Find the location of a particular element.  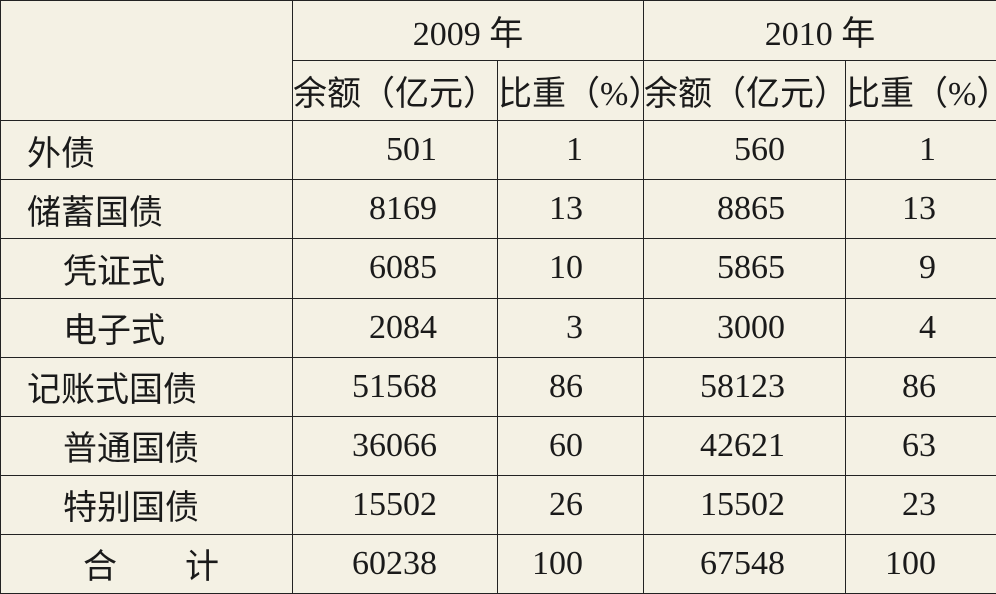

data-row: 合 计 60238 100 67548 100 is located at coordinates (498, 563).